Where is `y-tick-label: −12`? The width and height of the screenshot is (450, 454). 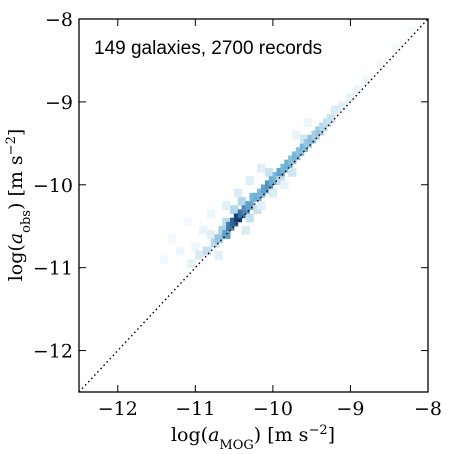 y-tick-label: −12 is located at coordinates (53, 352).